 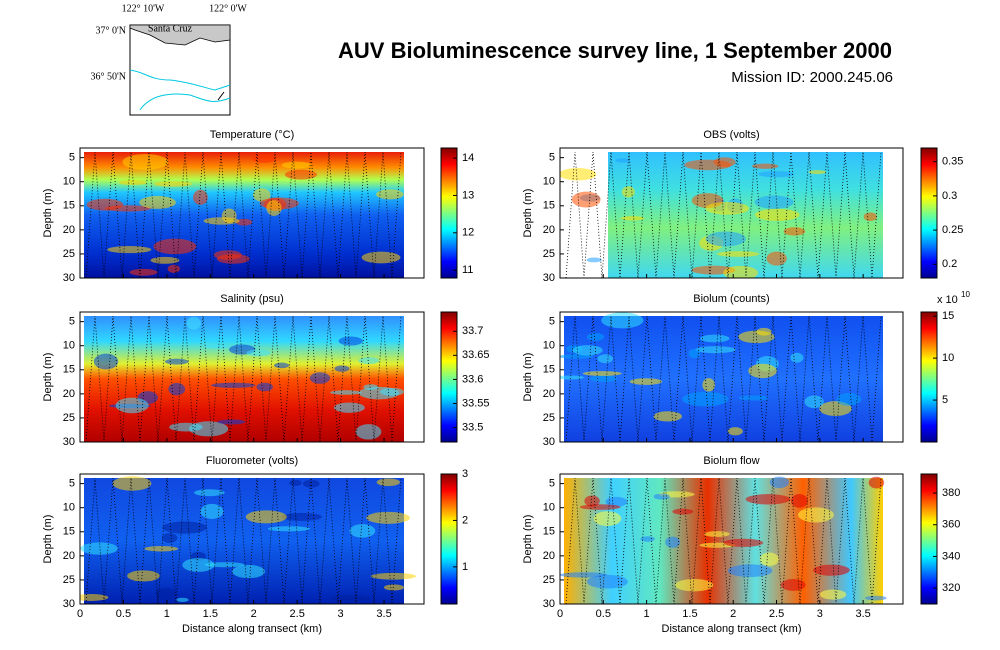 I want to click on colorbar-tick-label: 11, so click(x=467, y=270).